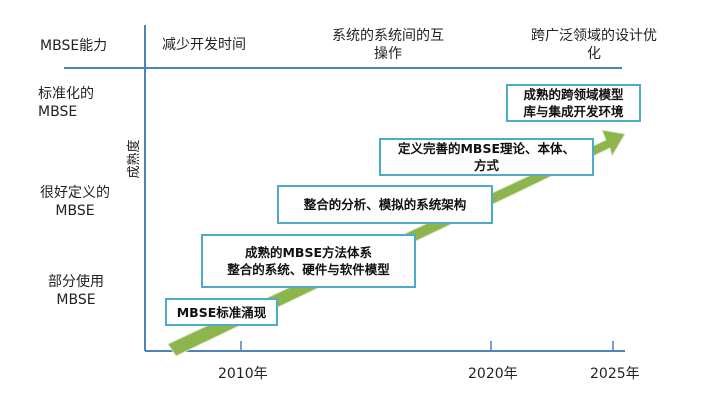 The width and height of the screenshot is (702, 411). Describe the element at coordinates (204, 45) in the screenshot. I see `header-col-1: 减少开发时间` at that location.